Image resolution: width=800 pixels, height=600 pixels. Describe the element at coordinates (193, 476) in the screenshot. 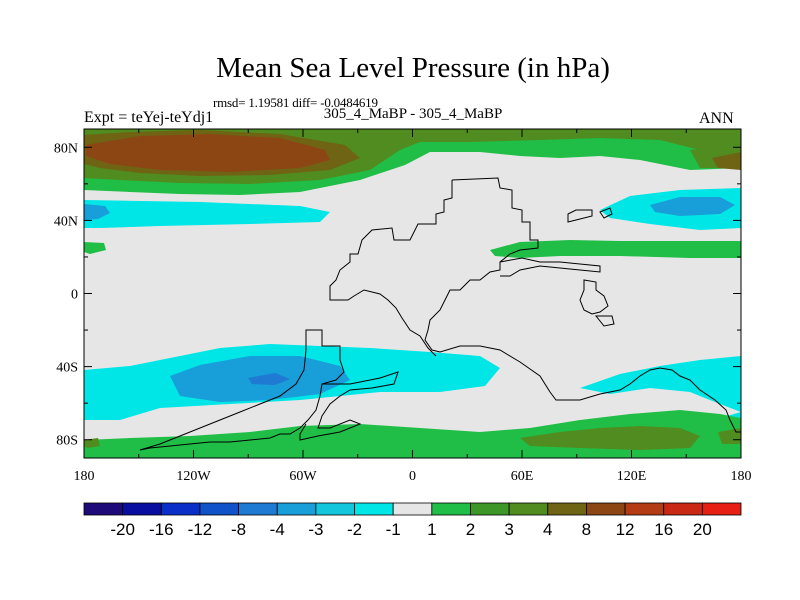

I see `x-tick-label: 120W` at that location.